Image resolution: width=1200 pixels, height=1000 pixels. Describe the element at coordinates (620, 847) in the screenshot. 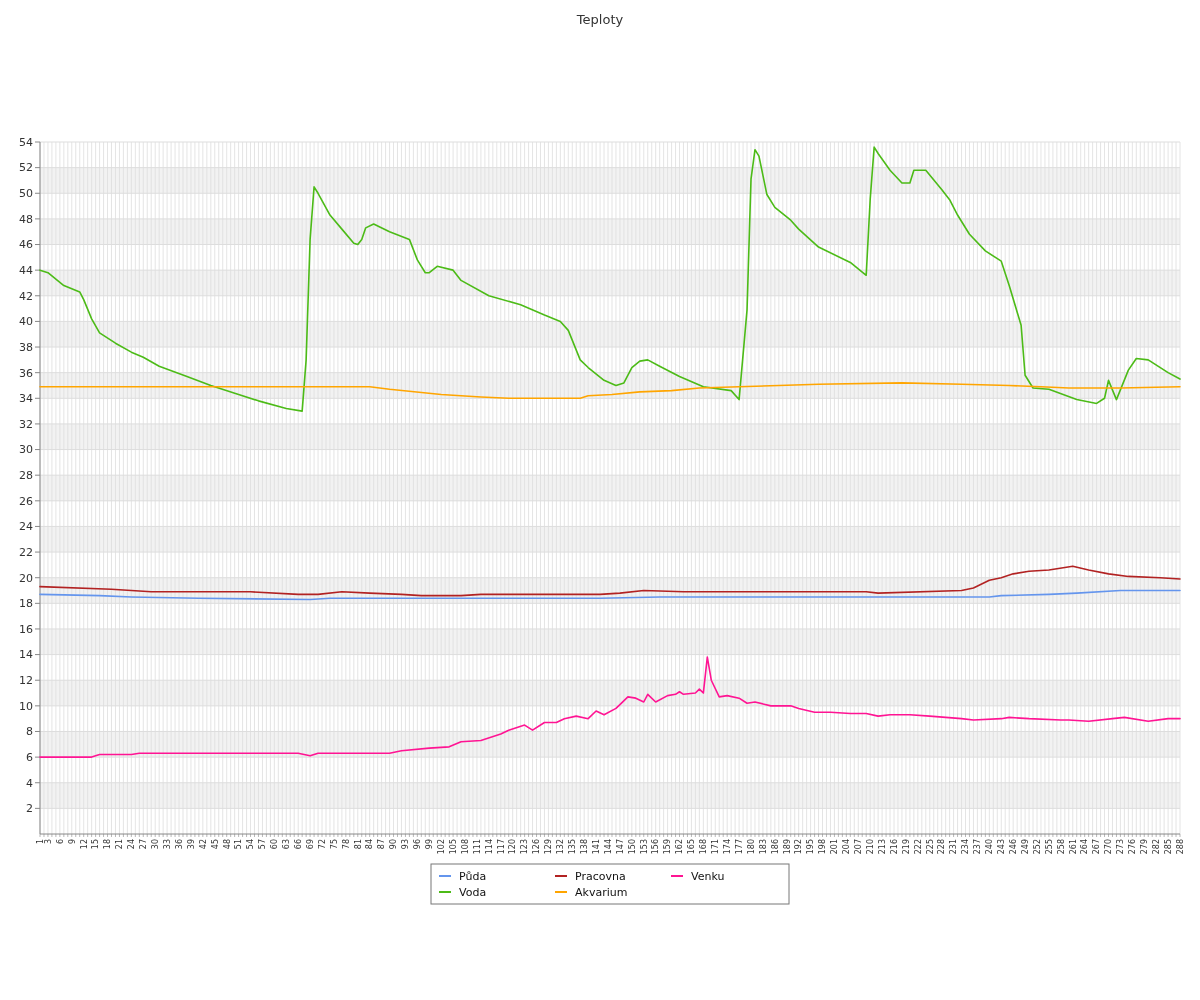

I see `x-tick-label: 147` at that location.